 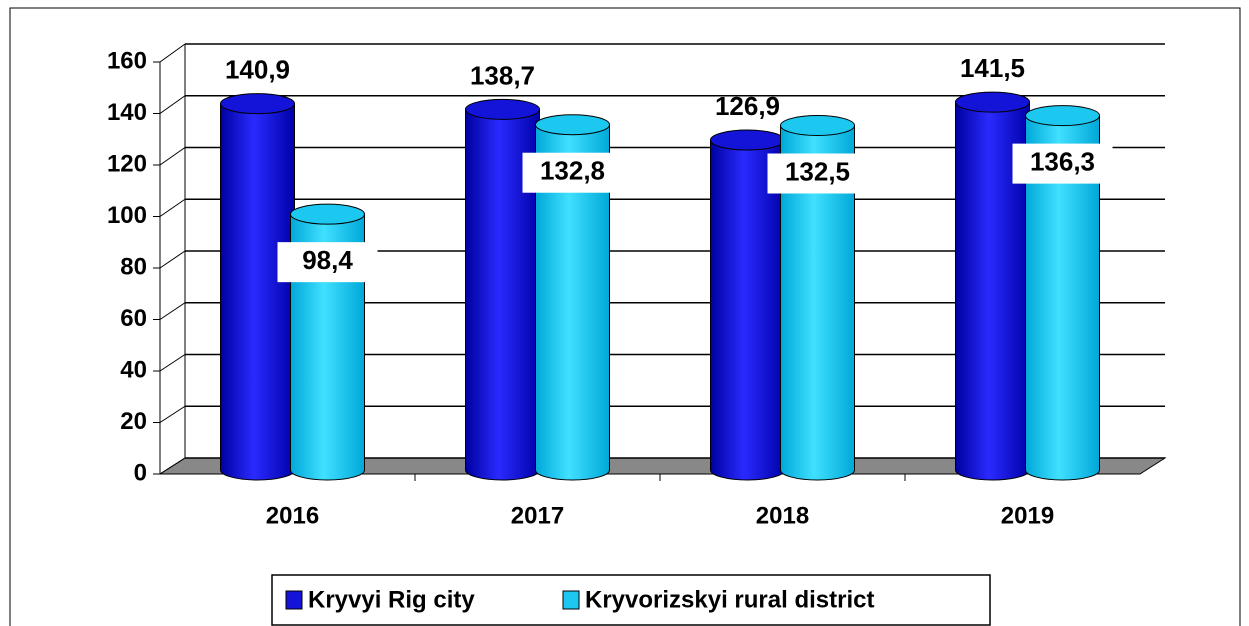 I want to click on y-tick-label: 160, so click(x=127, y=60).